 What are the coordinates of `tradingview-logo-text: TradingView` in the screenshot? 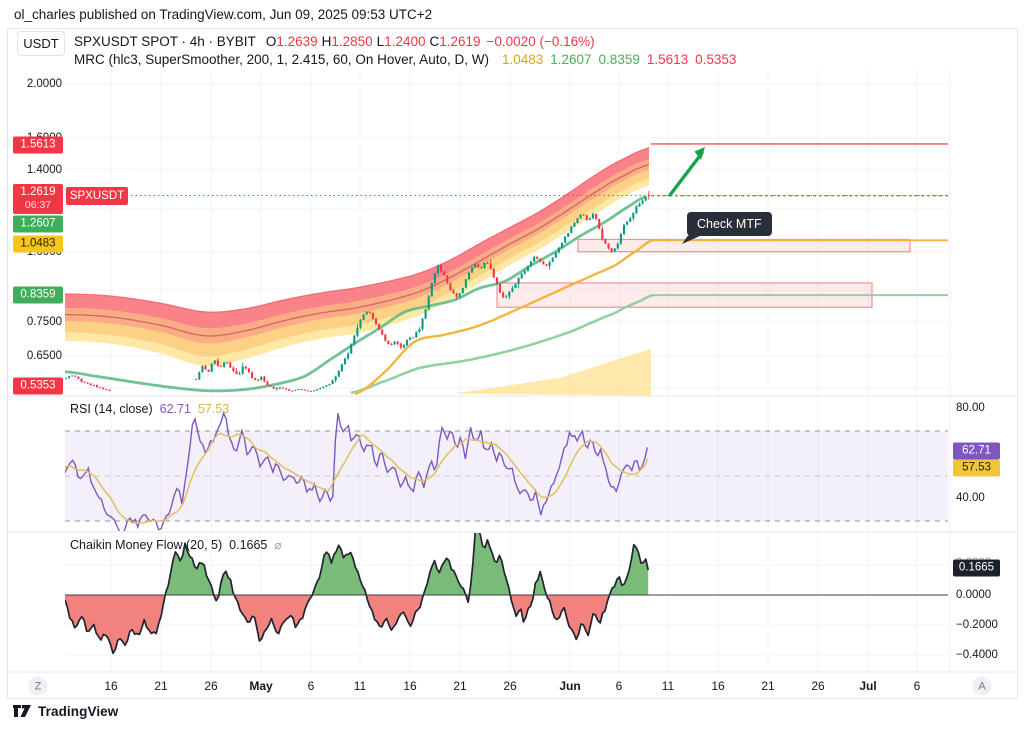 It's located at (78, 711).